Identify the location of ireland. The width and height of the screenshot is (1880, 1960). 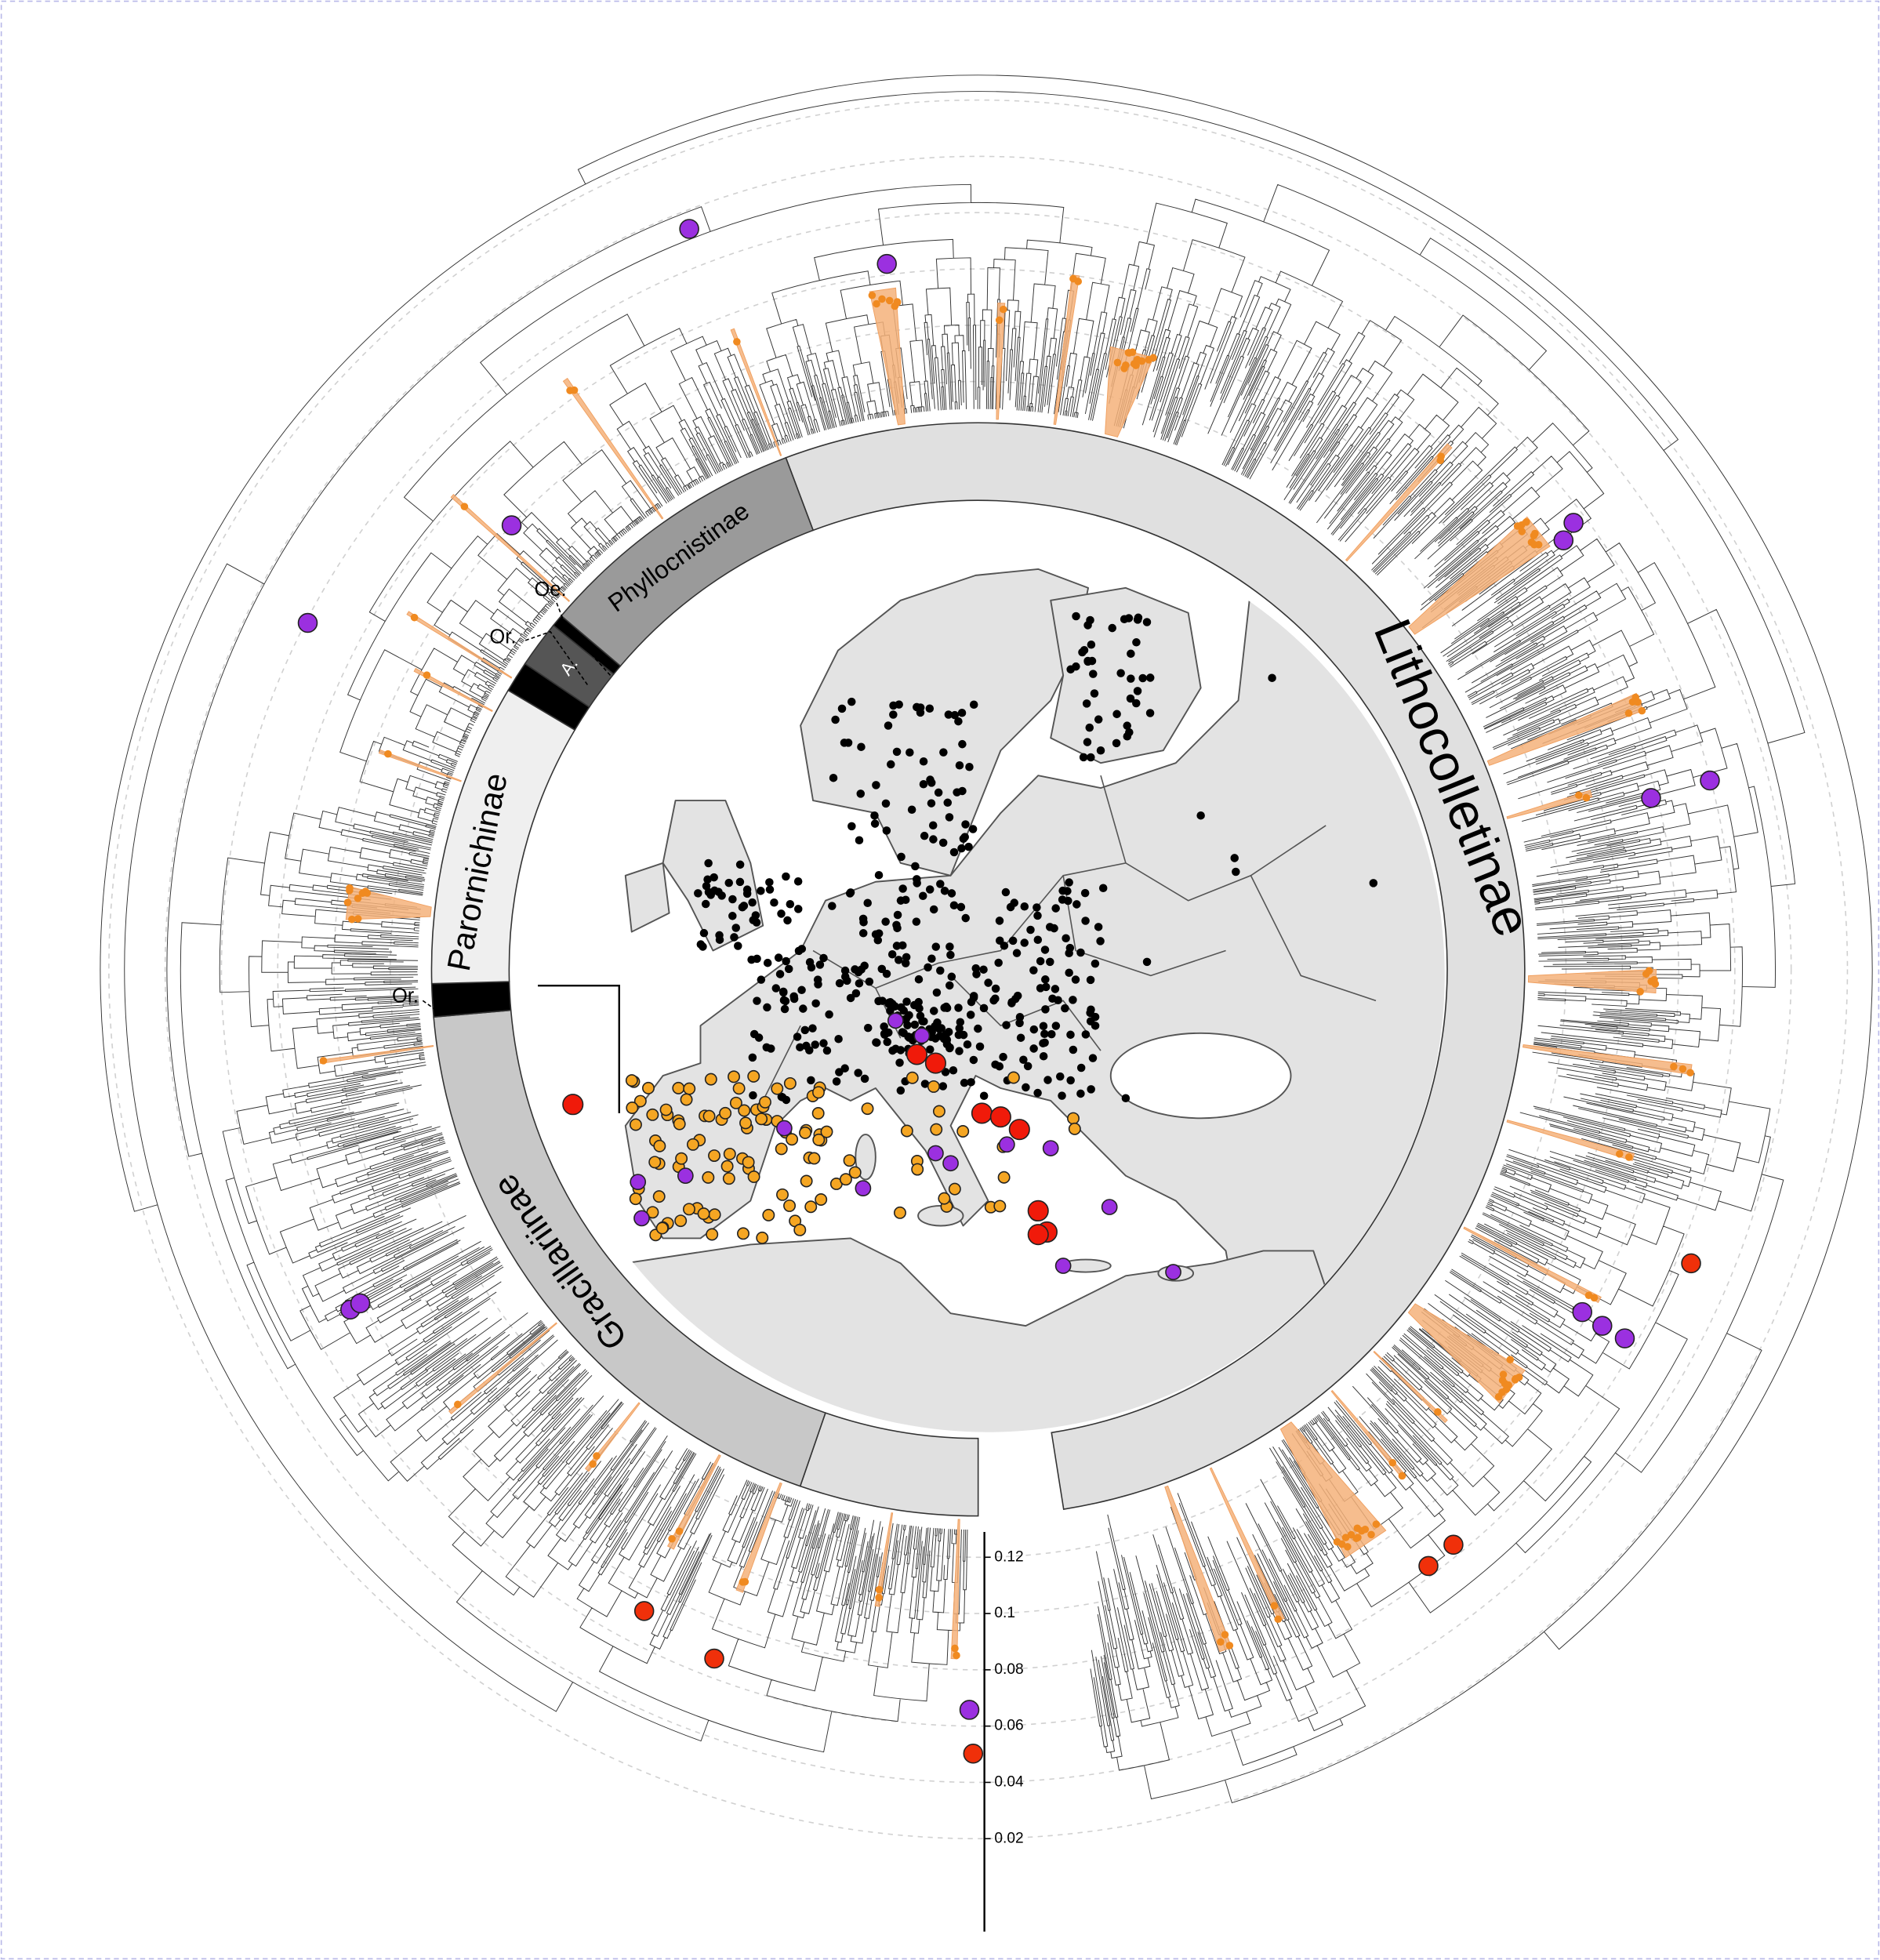
(647, 897).